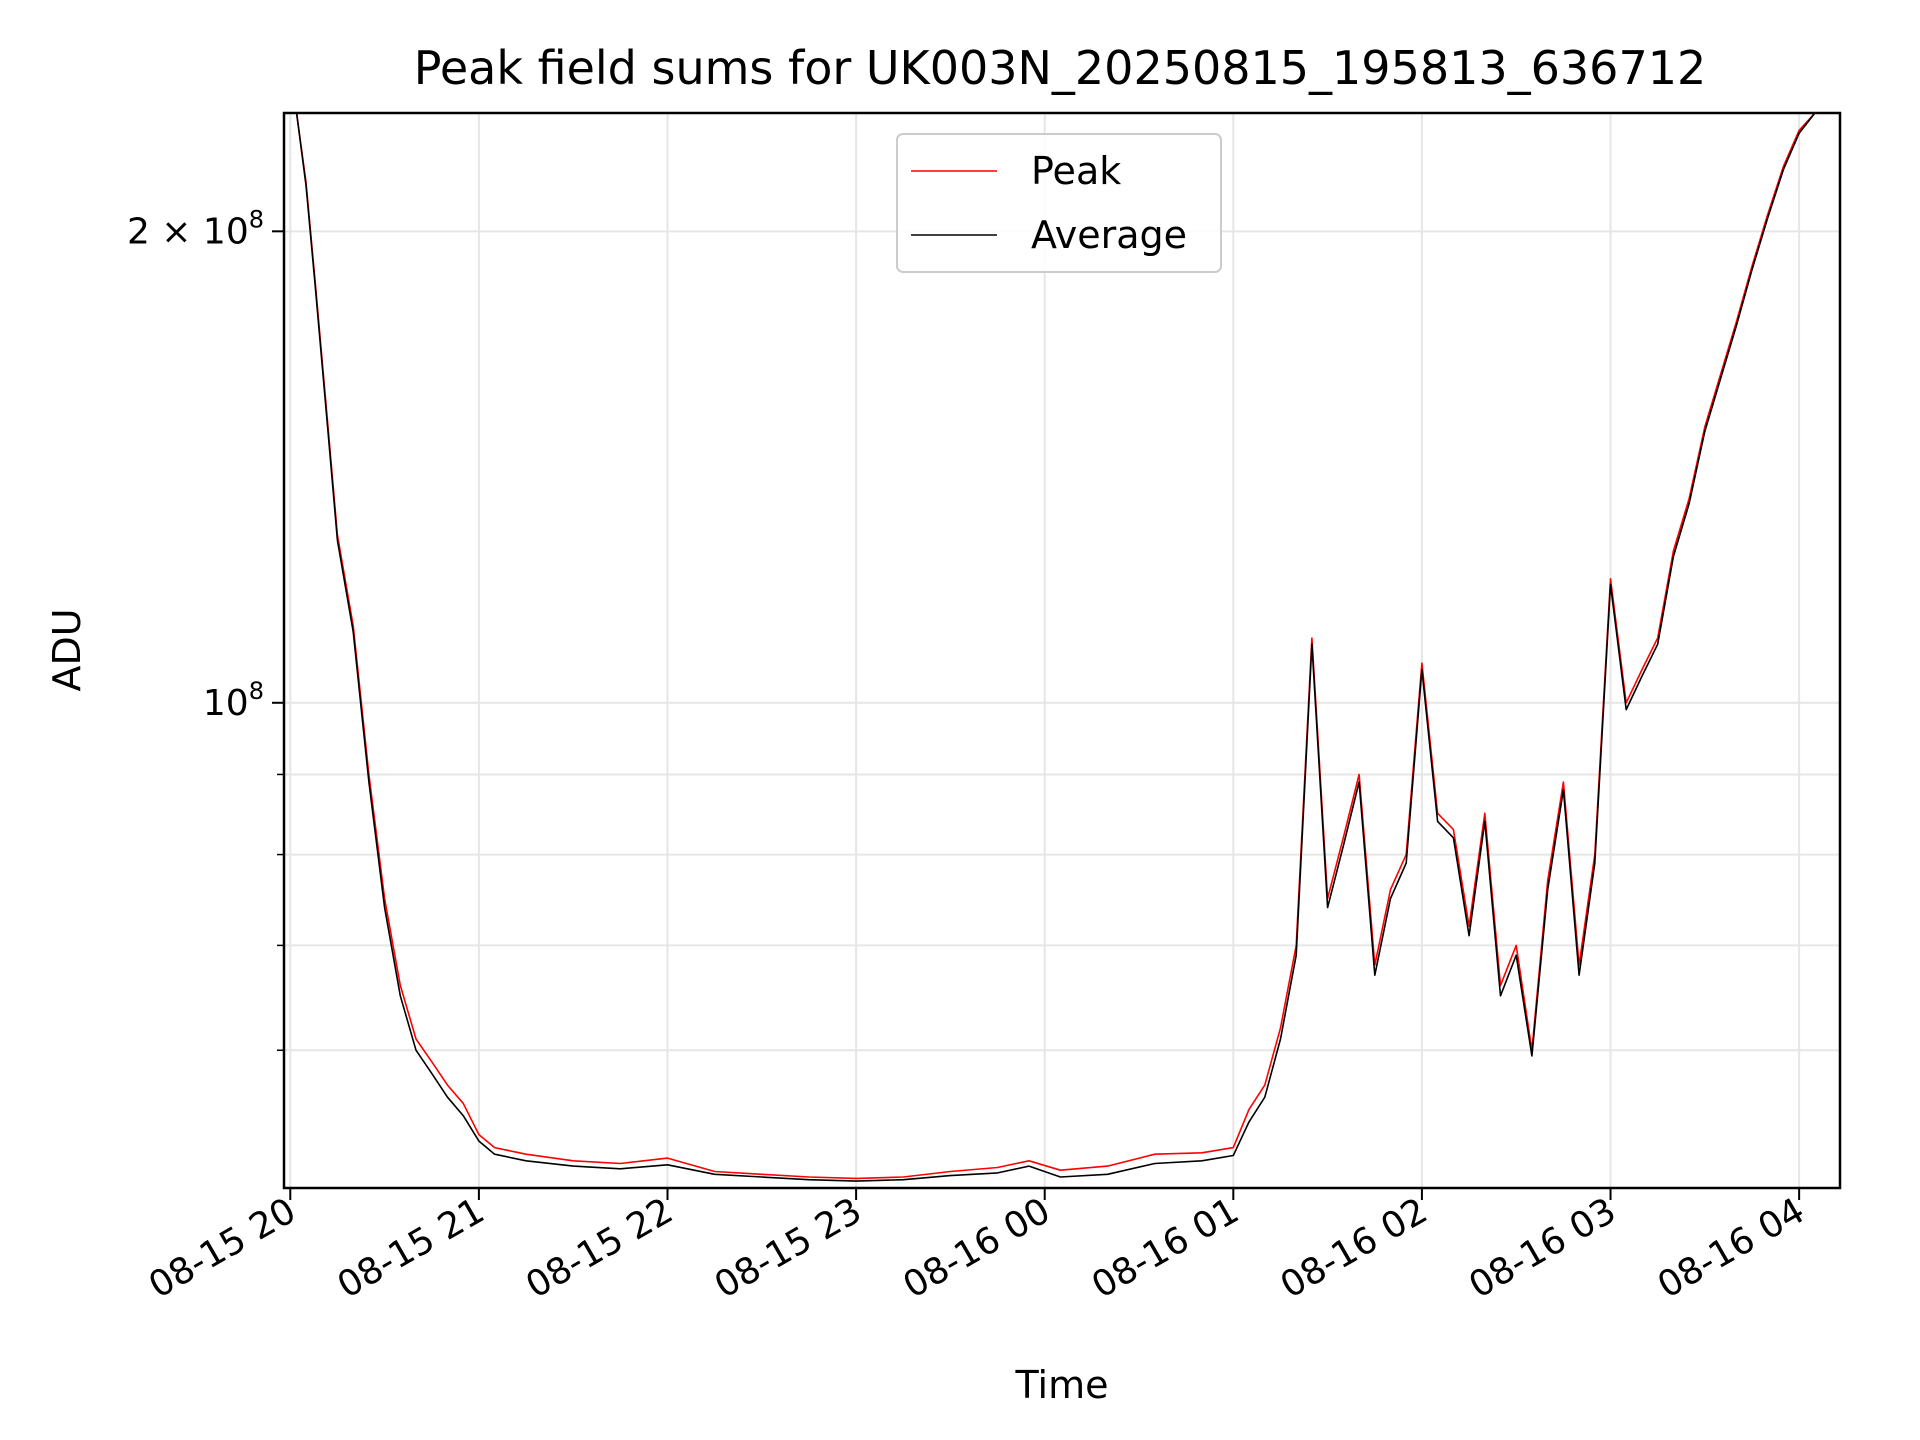 The image size is (1920, 1440). Describe the element at coordinates (1076, 171) in the screenshot. I see `legend-label: Peak` at that location.